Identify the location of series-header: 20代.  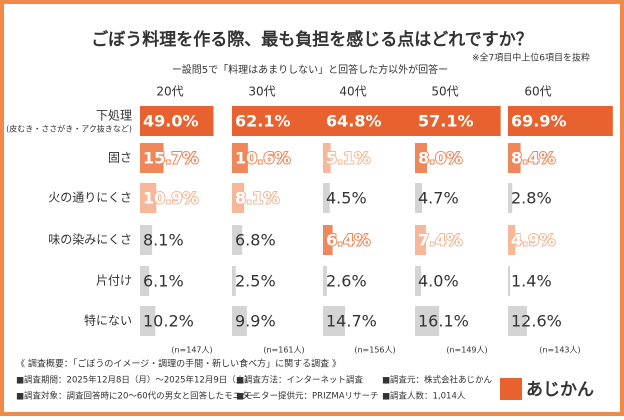
(169, 92).